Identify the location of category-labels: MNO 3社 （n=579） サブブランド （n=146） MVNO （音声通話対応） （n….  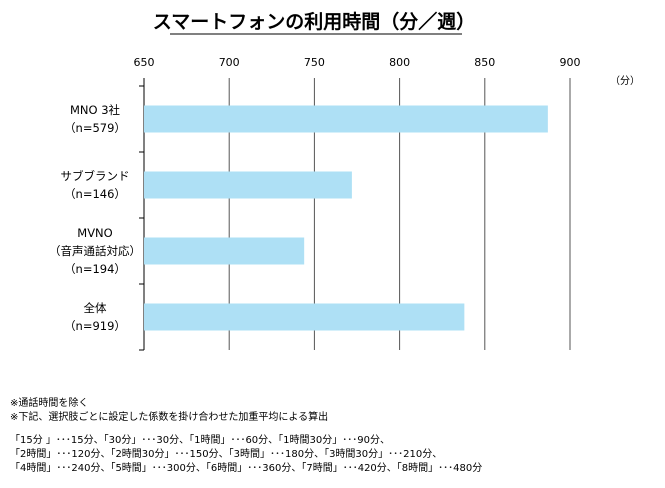
(95, 218).